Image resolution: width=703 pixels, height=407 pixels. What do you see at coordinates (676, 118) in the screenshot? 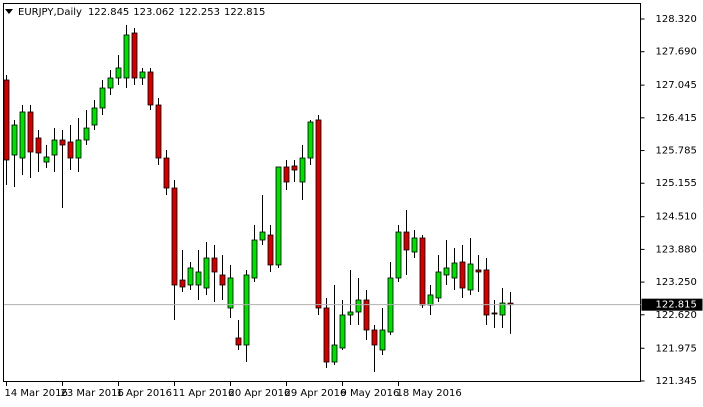
I see `y-tick-label: 126.415` at bounding box center [676, 118].